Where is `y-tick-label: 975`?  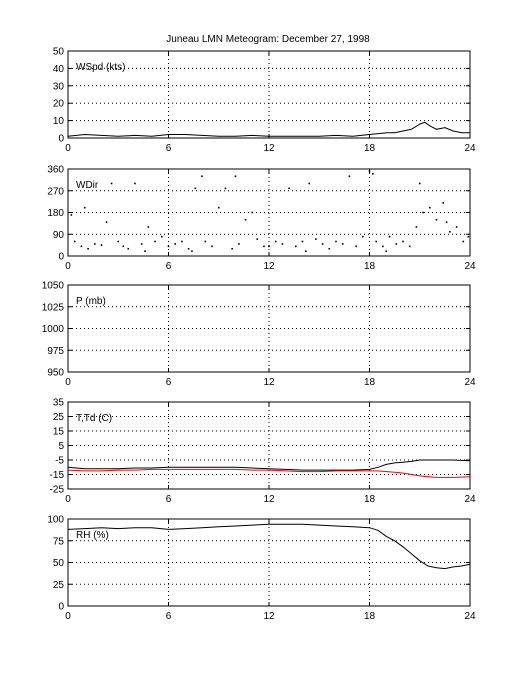 y-tick-label: 975 is located at coordinates (55, 351).